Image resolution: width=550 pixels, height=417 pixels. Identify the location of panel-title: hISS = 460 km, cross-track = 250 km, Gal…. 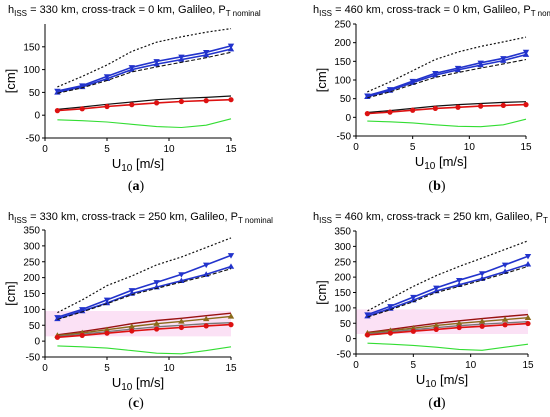
(431, 218).